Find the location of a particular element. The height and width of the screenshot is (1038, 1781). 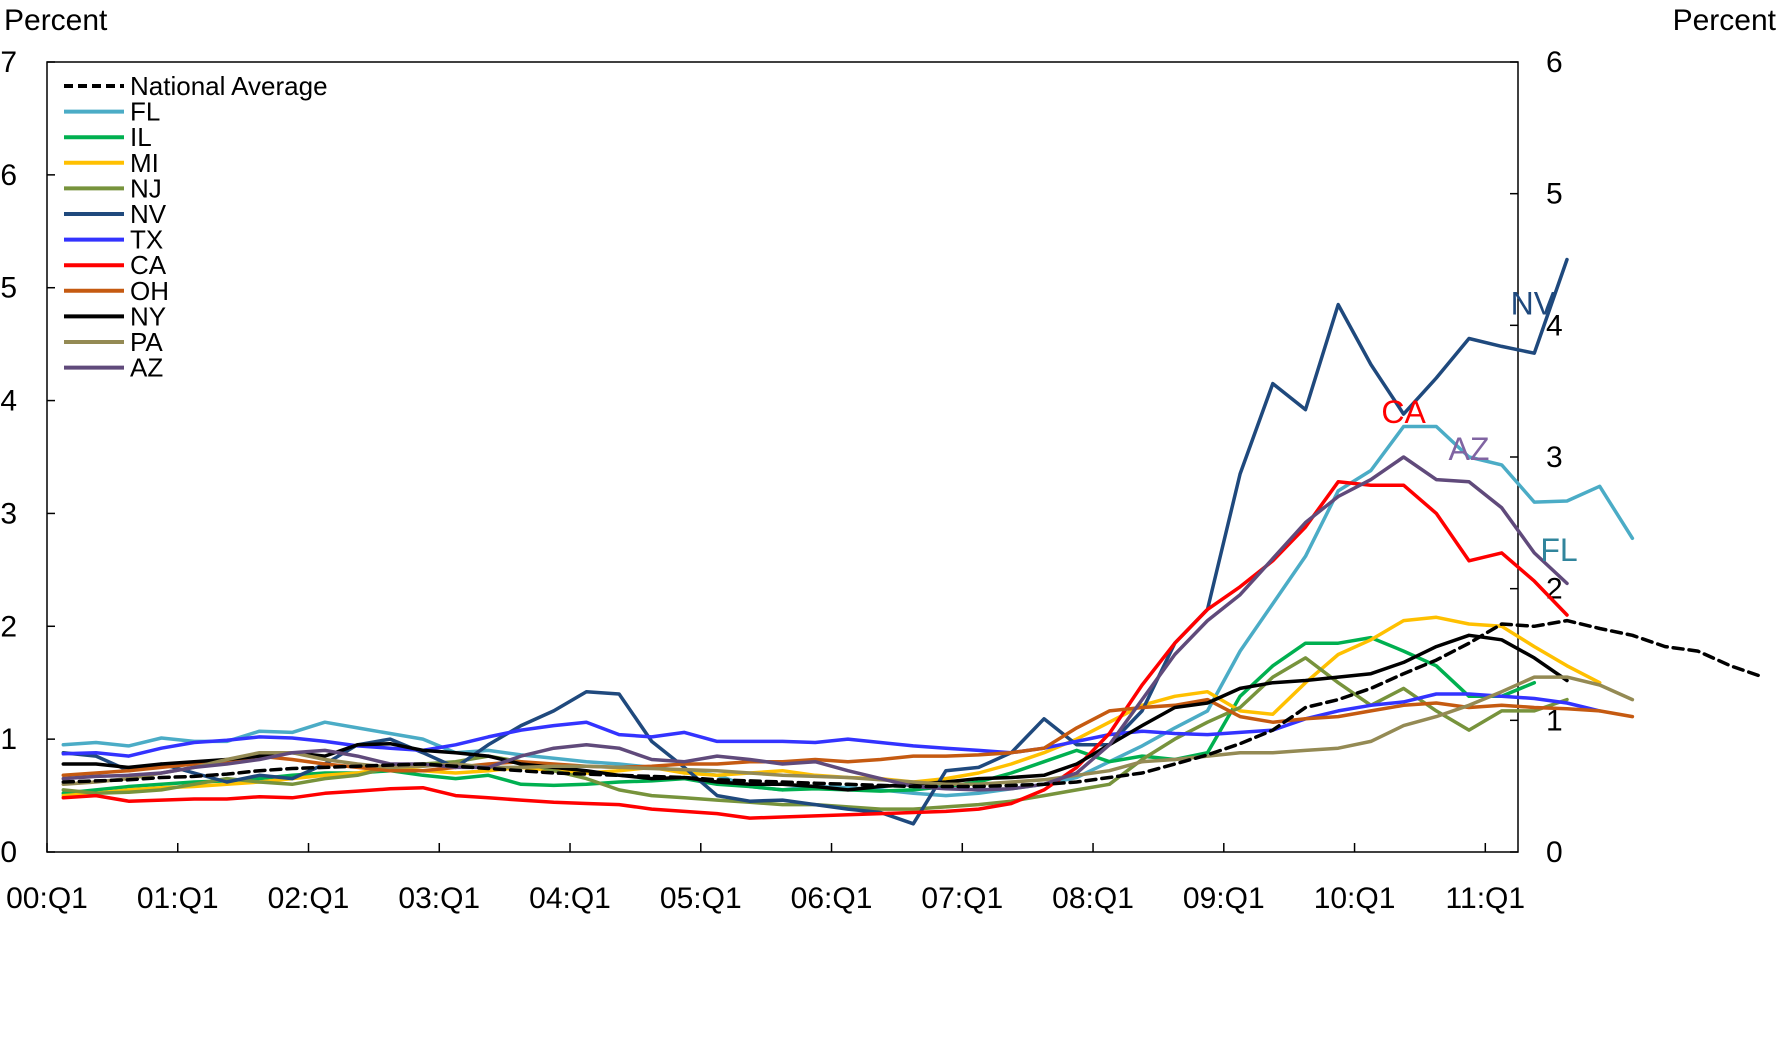

x-tick-label-00:Q1: 00:Q1 is located at coordinates (47, 898).